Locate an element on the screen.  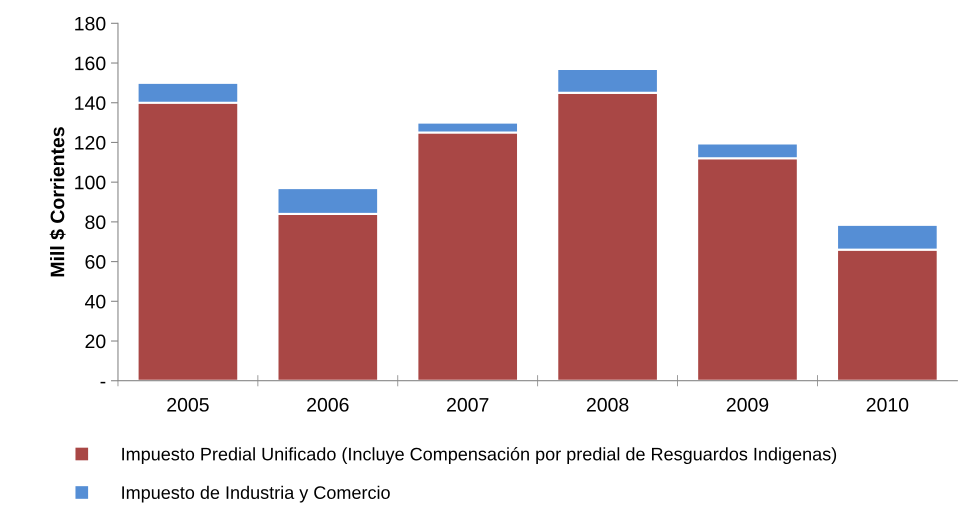
y-tick-label: 180 is located at coordinates (90, 23).